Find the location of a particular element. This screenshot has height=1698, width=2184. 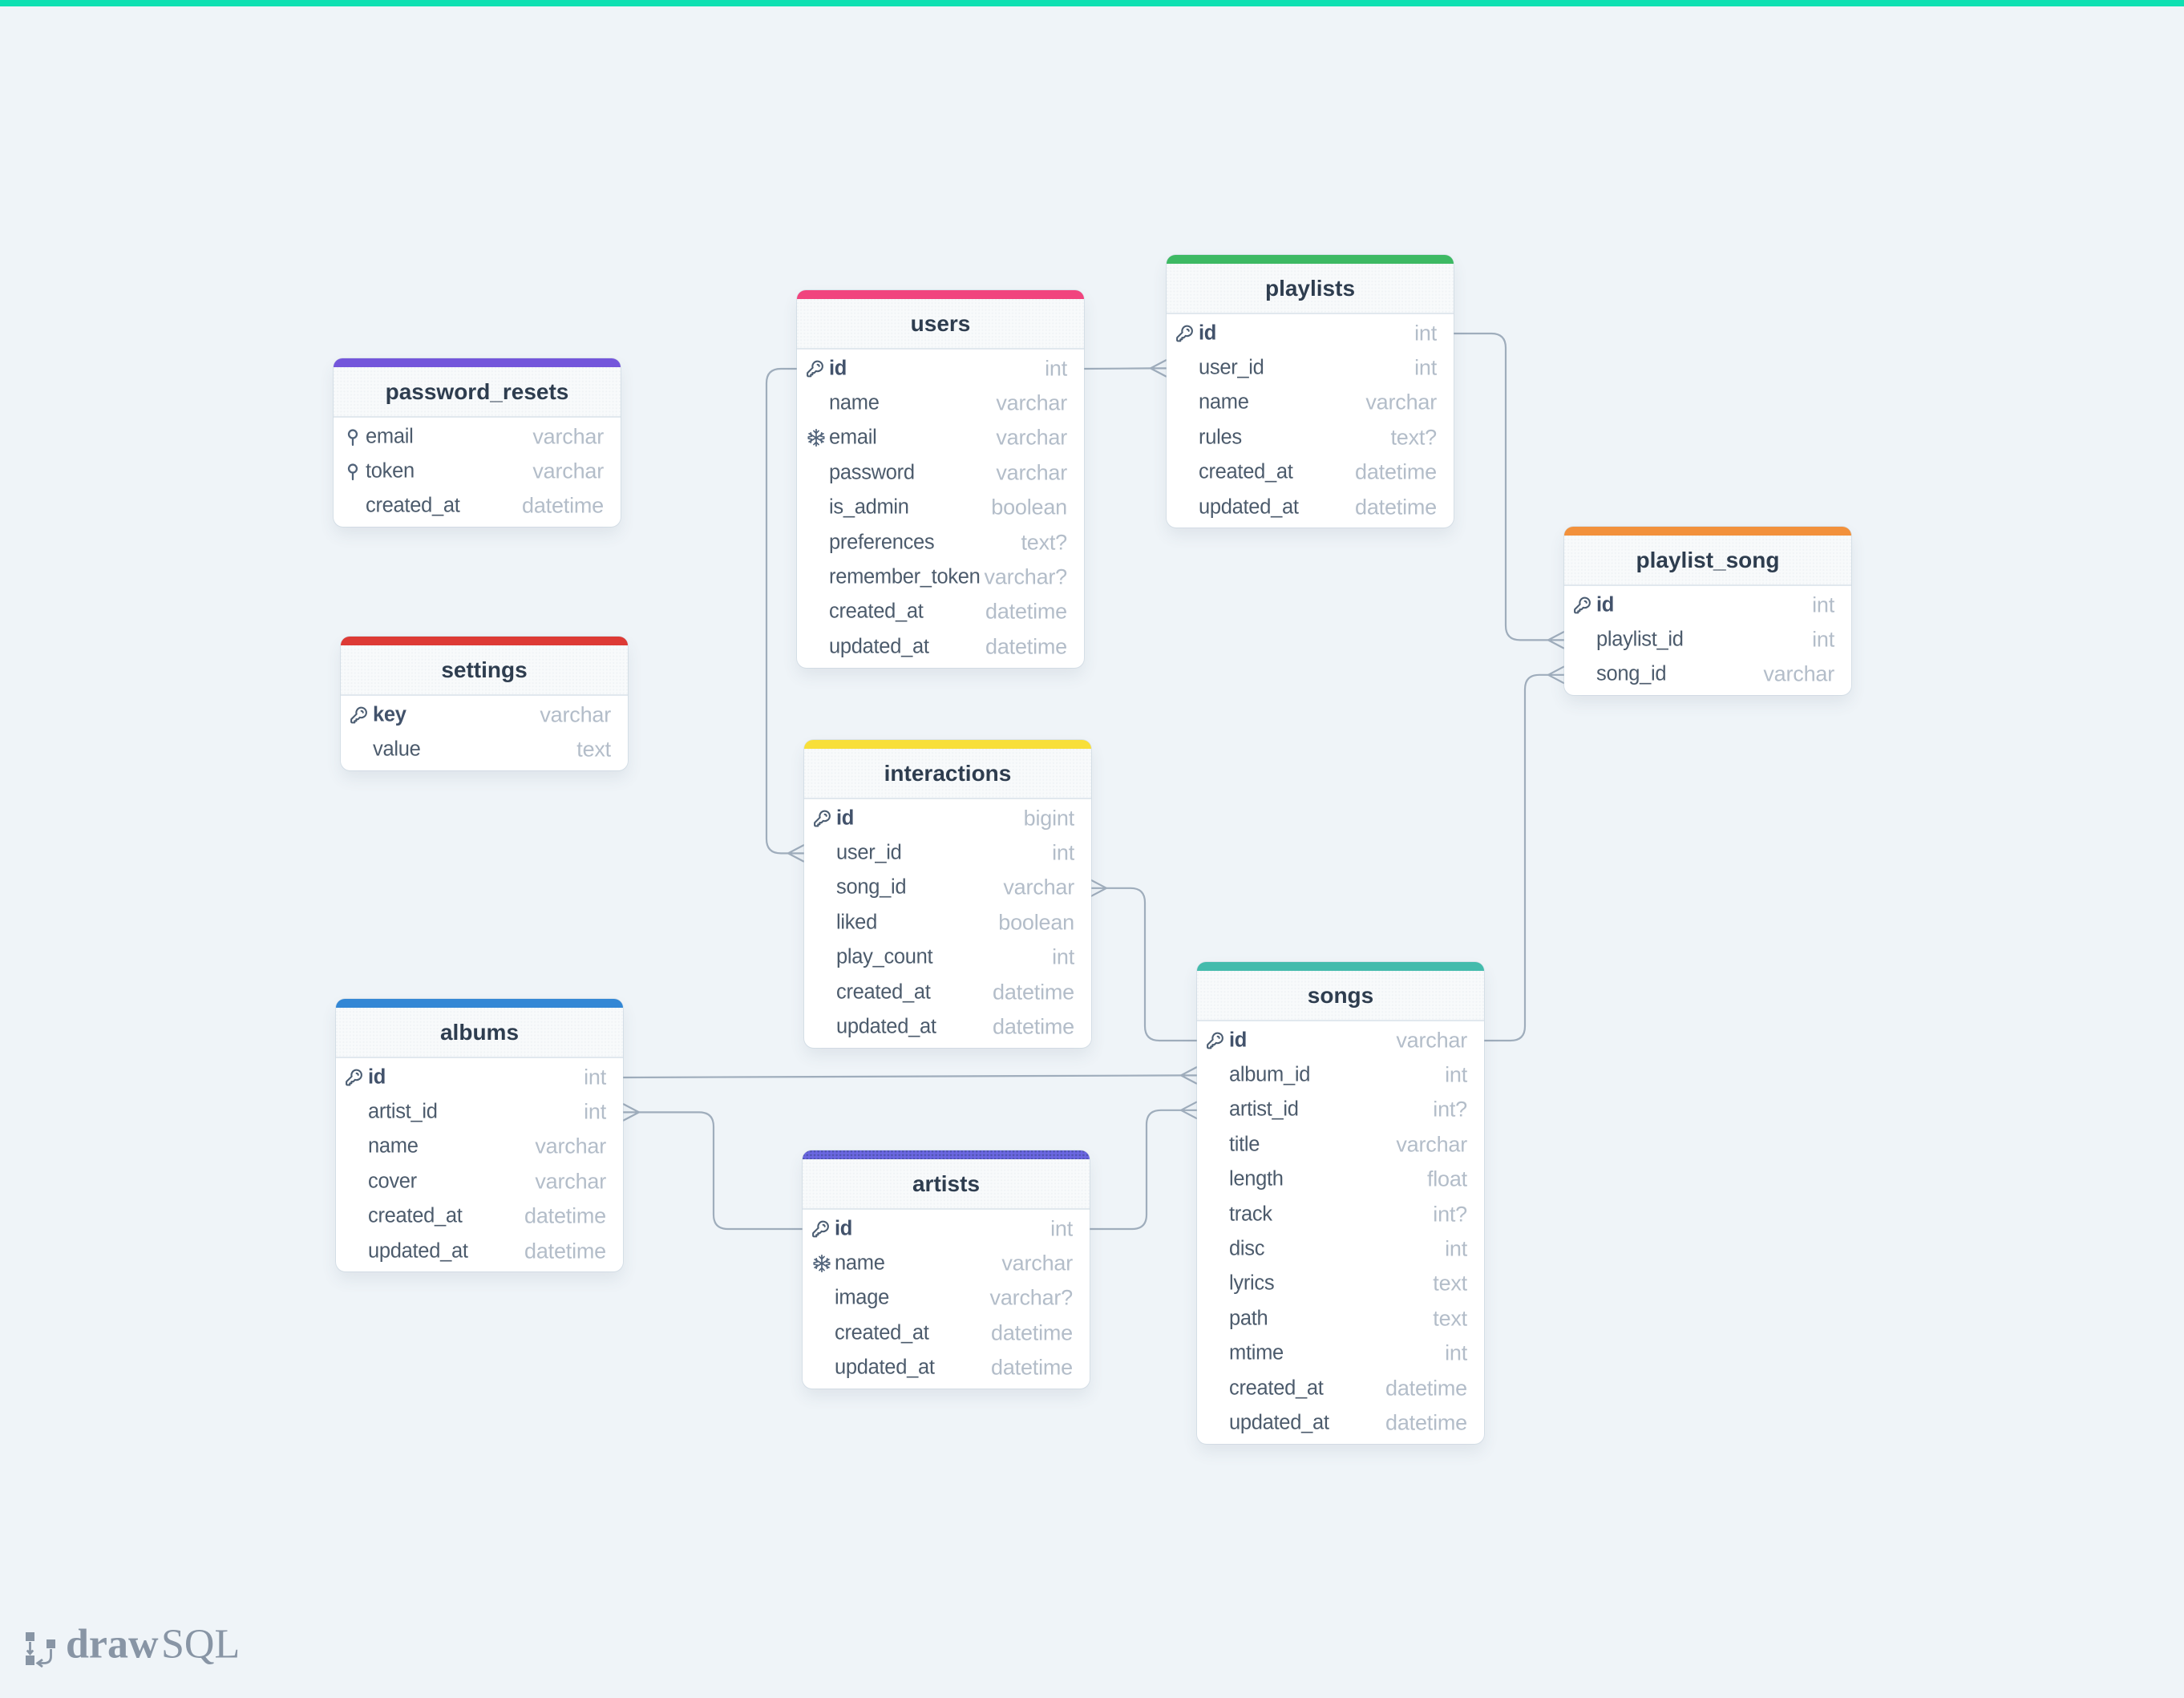

svg-text: draw is located at coordinates (113, 1645).